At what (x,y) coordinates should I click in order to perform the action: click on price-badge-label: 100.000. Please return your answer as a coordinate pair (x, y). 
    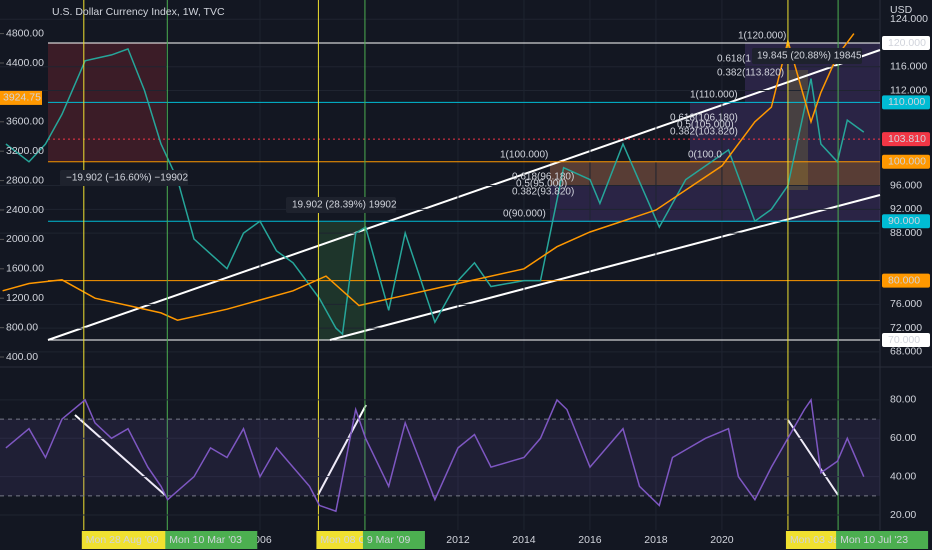
    Looking at the image, I should click on (907, 162).